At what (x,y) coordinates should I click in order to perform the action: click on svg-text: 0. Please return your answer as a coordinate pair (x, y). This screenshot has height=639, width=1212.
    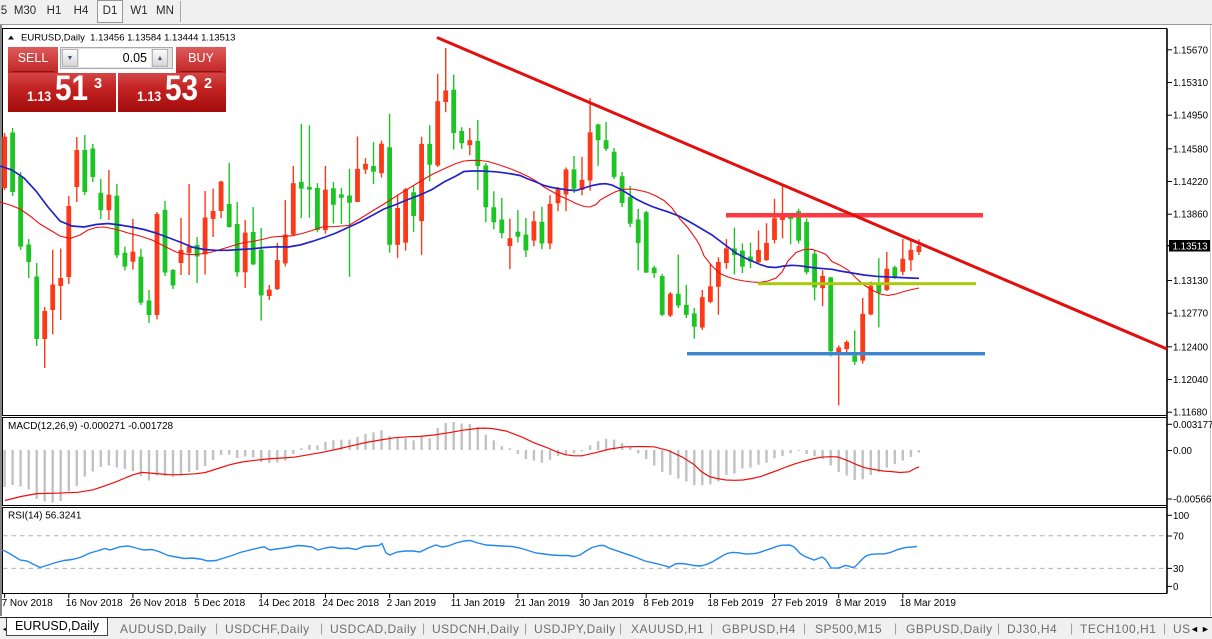
    Looking at the image, I should click on (1176, 587).